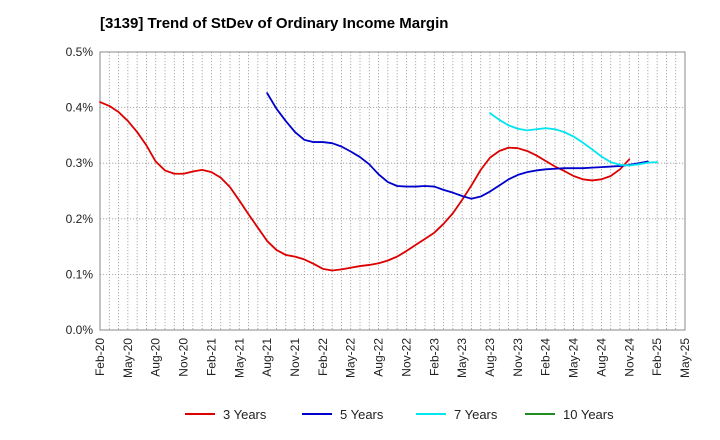  I want to click on x-tick-label: Feb-23, so click(434, 357).